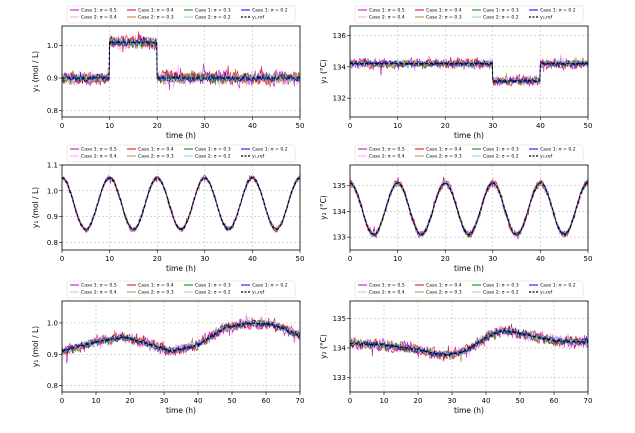 Image resolution: width=635 pixels, height=433 pixels. I want to click on y-tick-label: 1.0, so click(52, 323).